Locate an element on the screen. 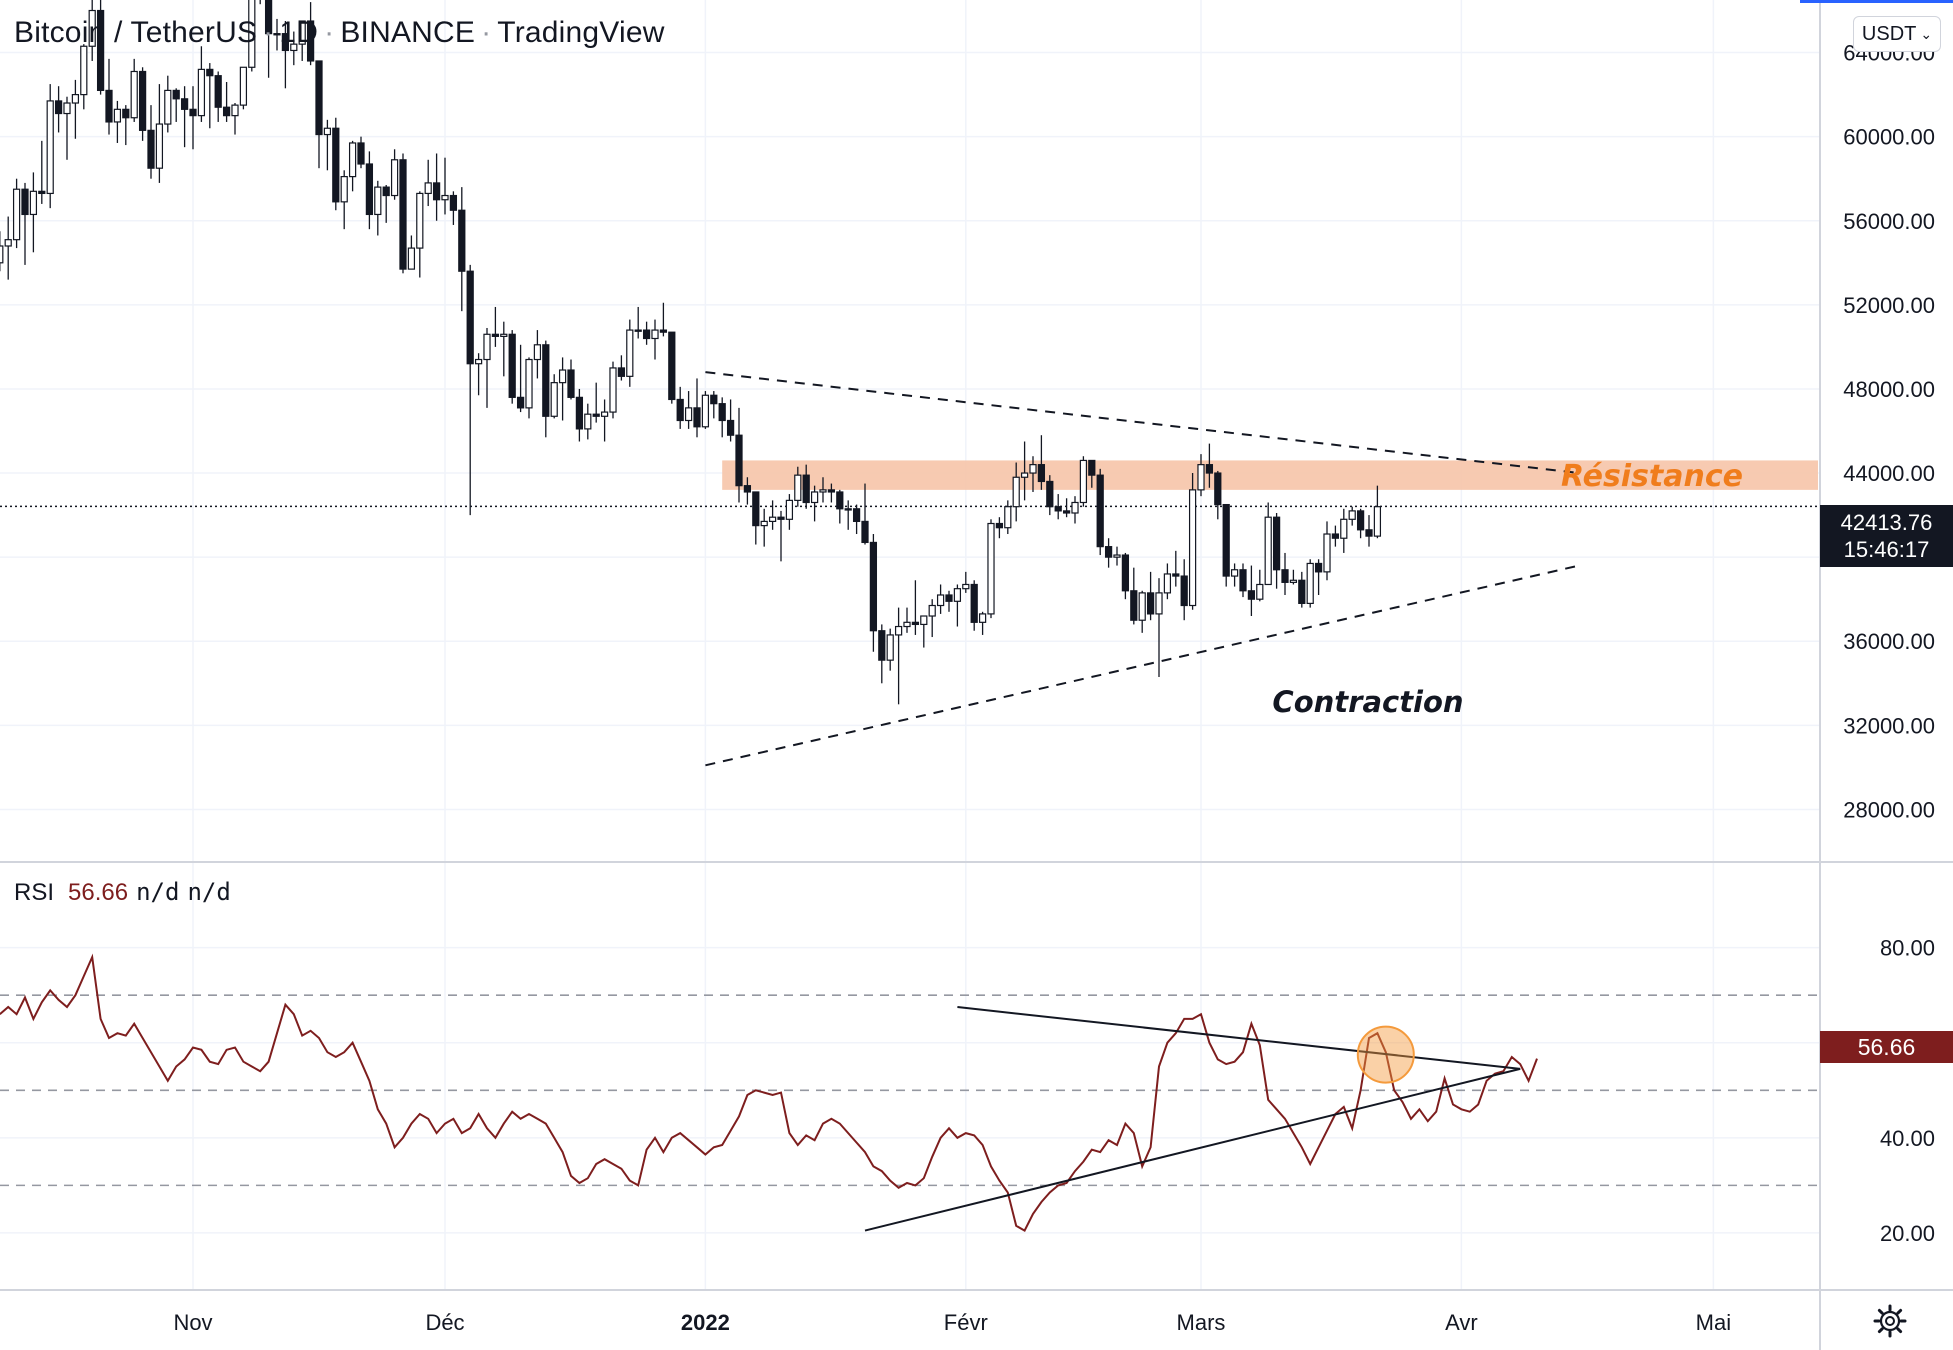  exchange-label: BINANCE is located at coordinates (408, 32).